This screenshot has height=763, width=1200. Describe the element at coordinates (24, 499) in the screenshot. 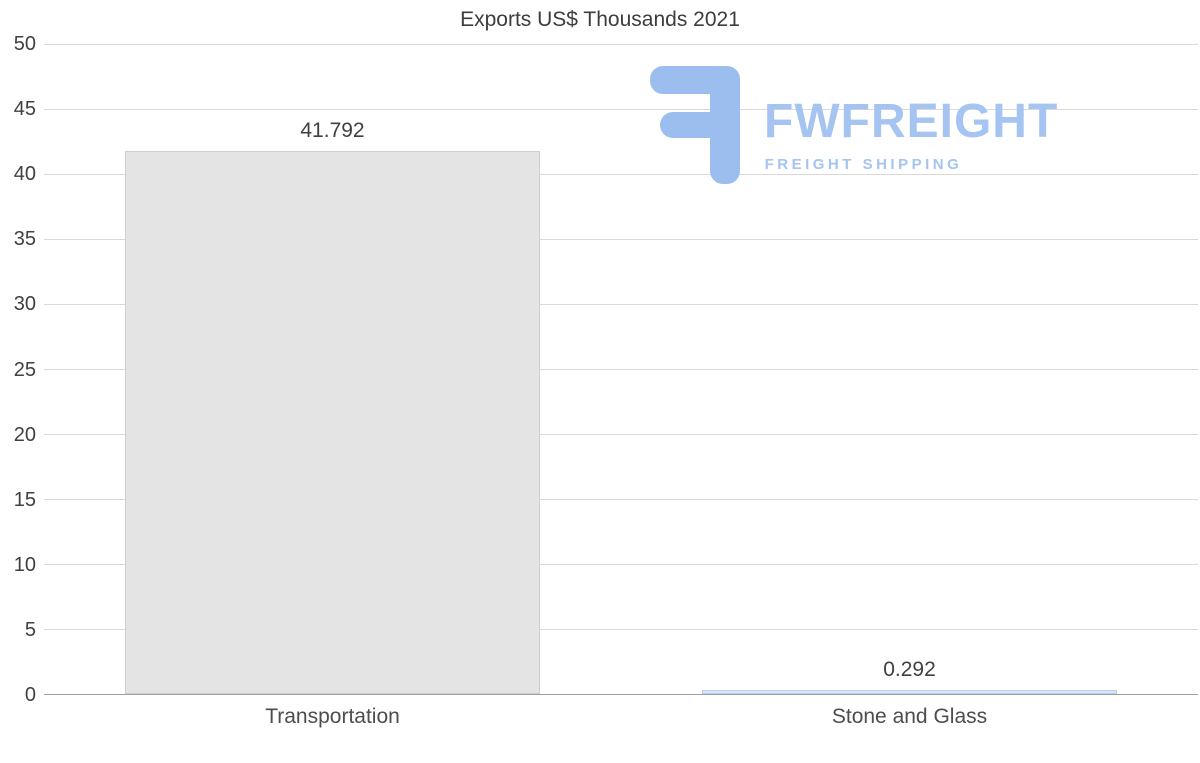

I see `y-axis-tick-label: 15` at that location.